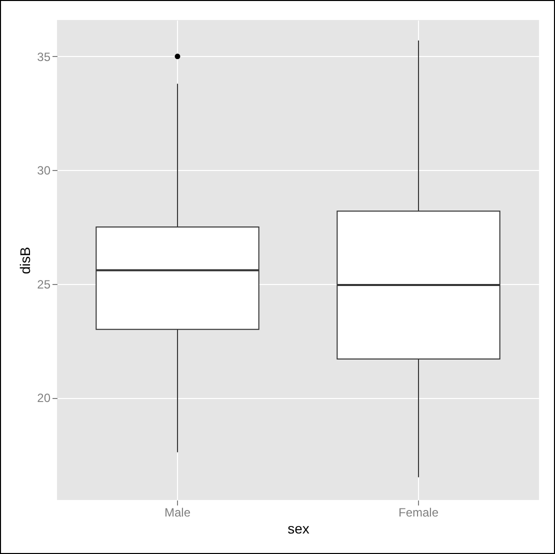 This screenshot has width=555, height=554. I want to click on y-tick-label: 20, so click(44, 398).